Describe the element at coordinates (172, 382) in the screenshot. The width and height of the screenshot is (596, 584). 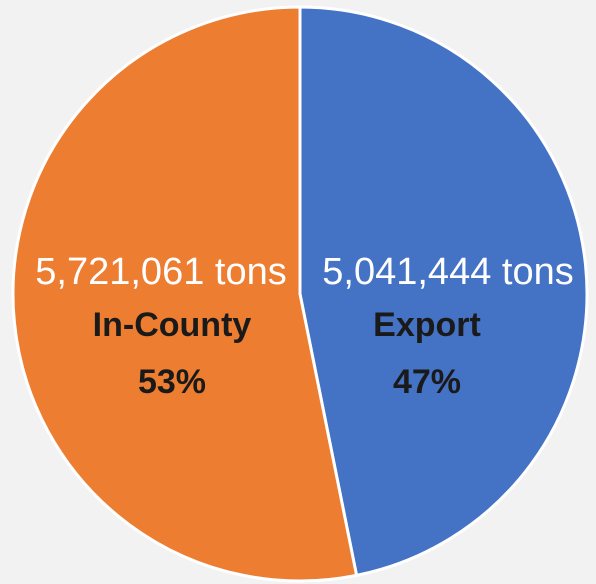
I see `in-county-percent-label: 53%` at that location.